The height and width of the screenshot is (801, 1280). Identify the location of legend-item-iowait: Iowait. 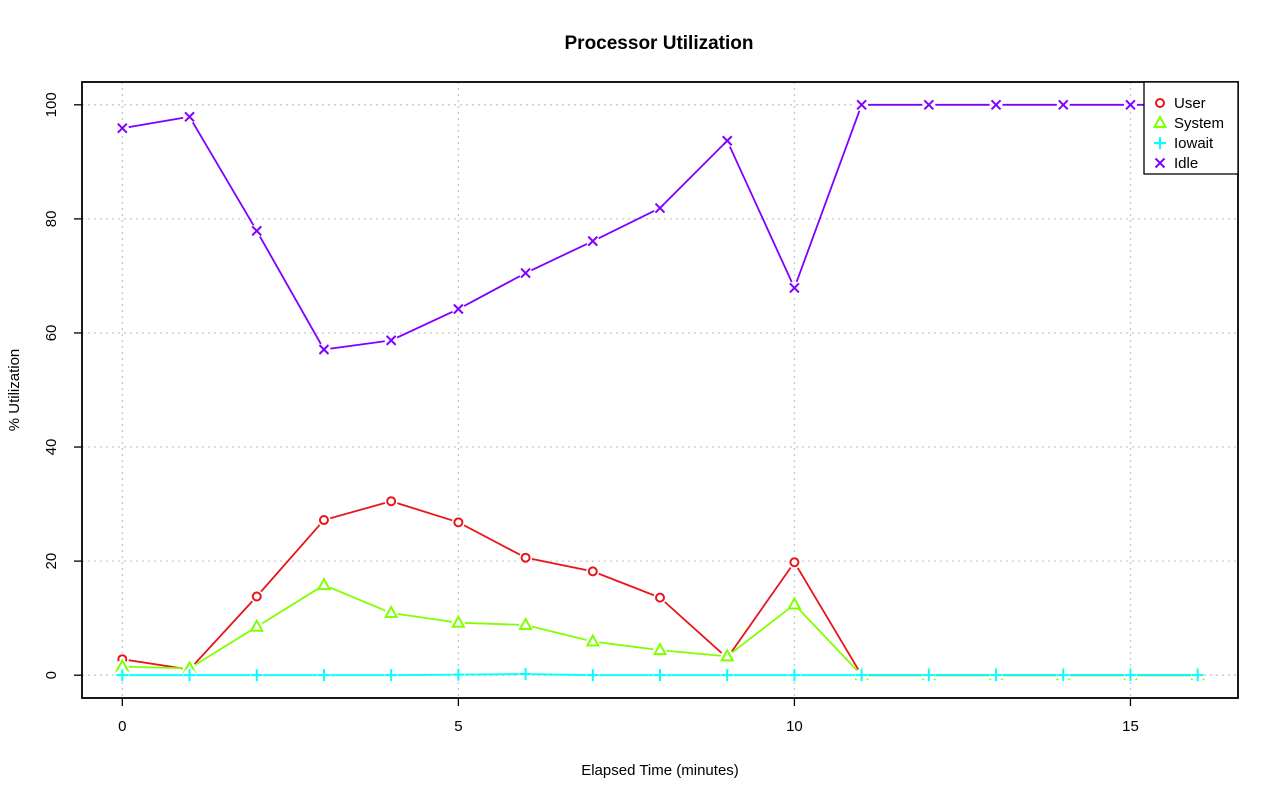
(1184, 143).